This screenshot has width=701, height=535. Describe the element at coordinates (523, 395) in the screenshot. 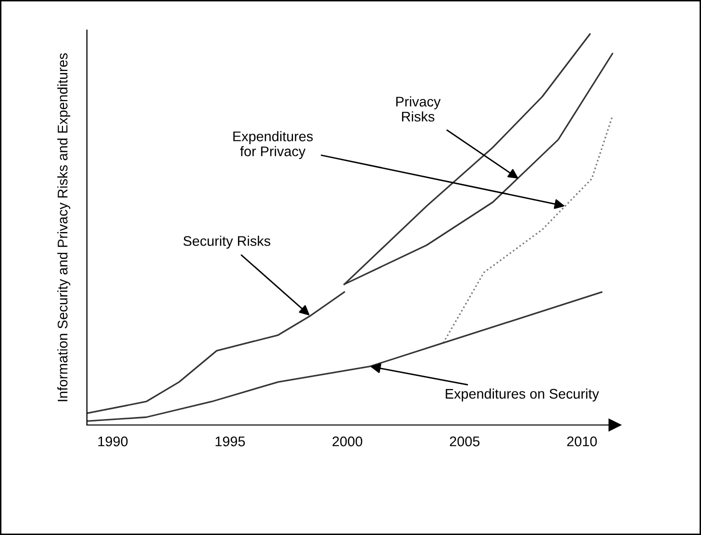

I see `annotation: Expenditures on Security` at that location.